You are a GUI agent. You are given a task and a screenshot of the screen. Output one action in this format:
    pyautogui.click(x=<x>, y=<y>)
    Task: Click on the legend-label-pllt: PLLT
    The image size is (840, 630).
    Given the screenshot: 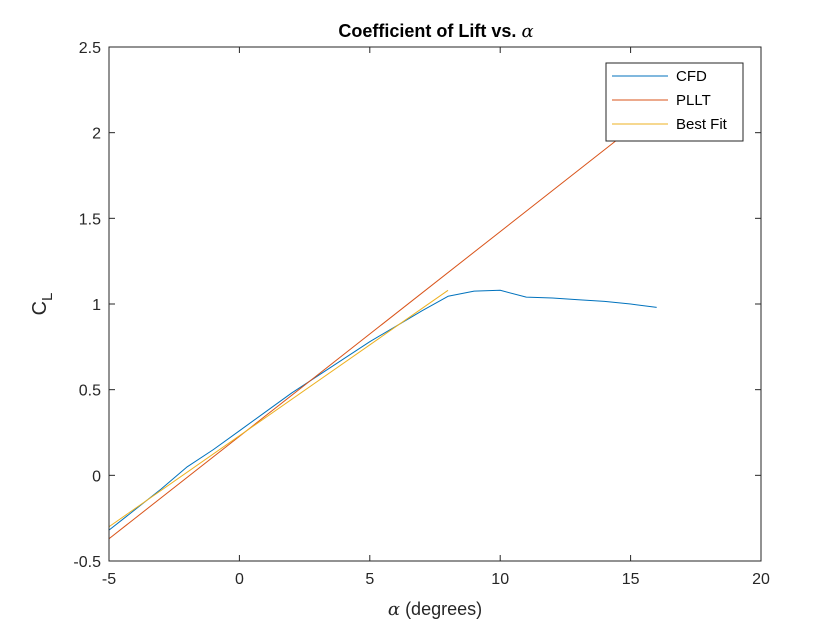 What is the action you would take?
    pyautogui.click(x=693, y=100)
    